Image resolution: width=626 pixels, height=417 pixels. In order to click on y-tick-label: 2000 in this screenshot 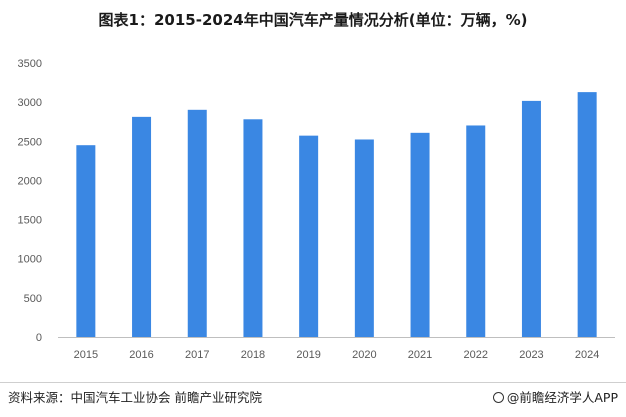, I will do `click(30, 181)`.